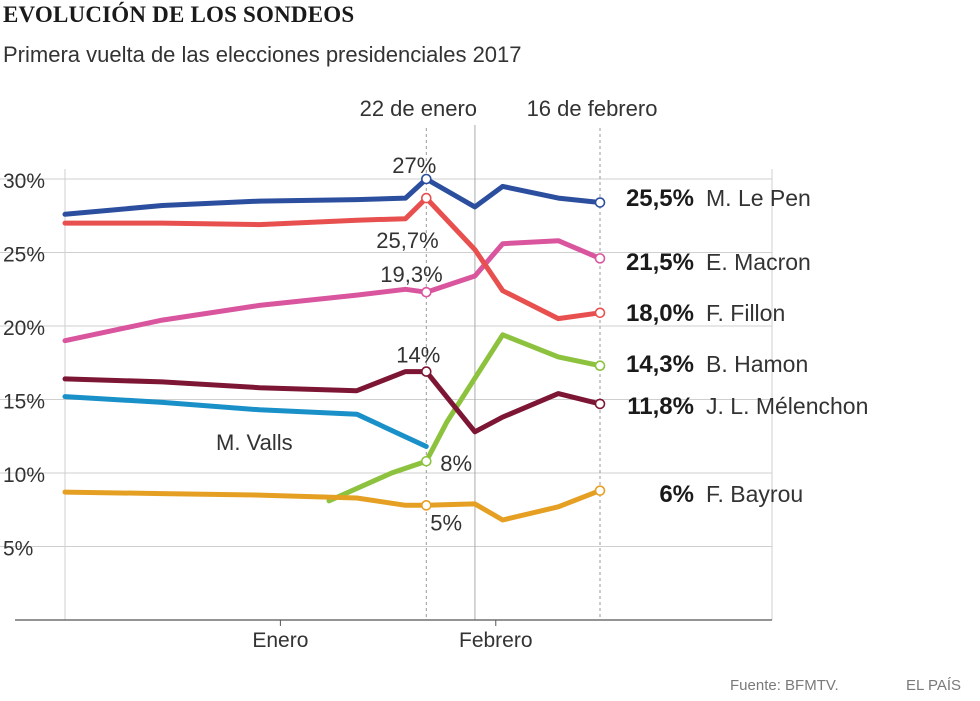 The image size is (980, 701). What do you see at coordinates (757, 364) in the screenshot?
I see `series-name-label: B. Hamon` at bounding box center [757, 364].